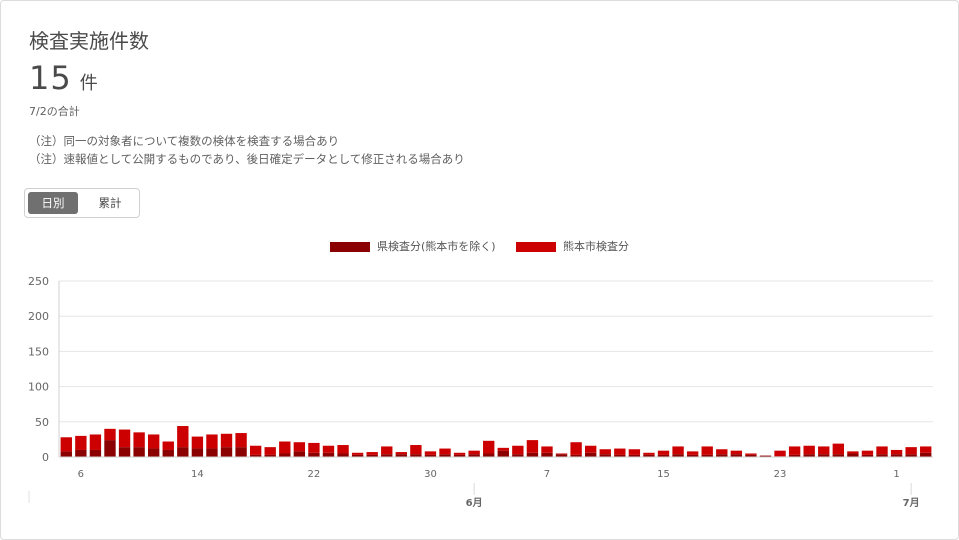 This screenshot has height=540, width=959. I want to click on x-tick-label: 22, so click(314, 474).